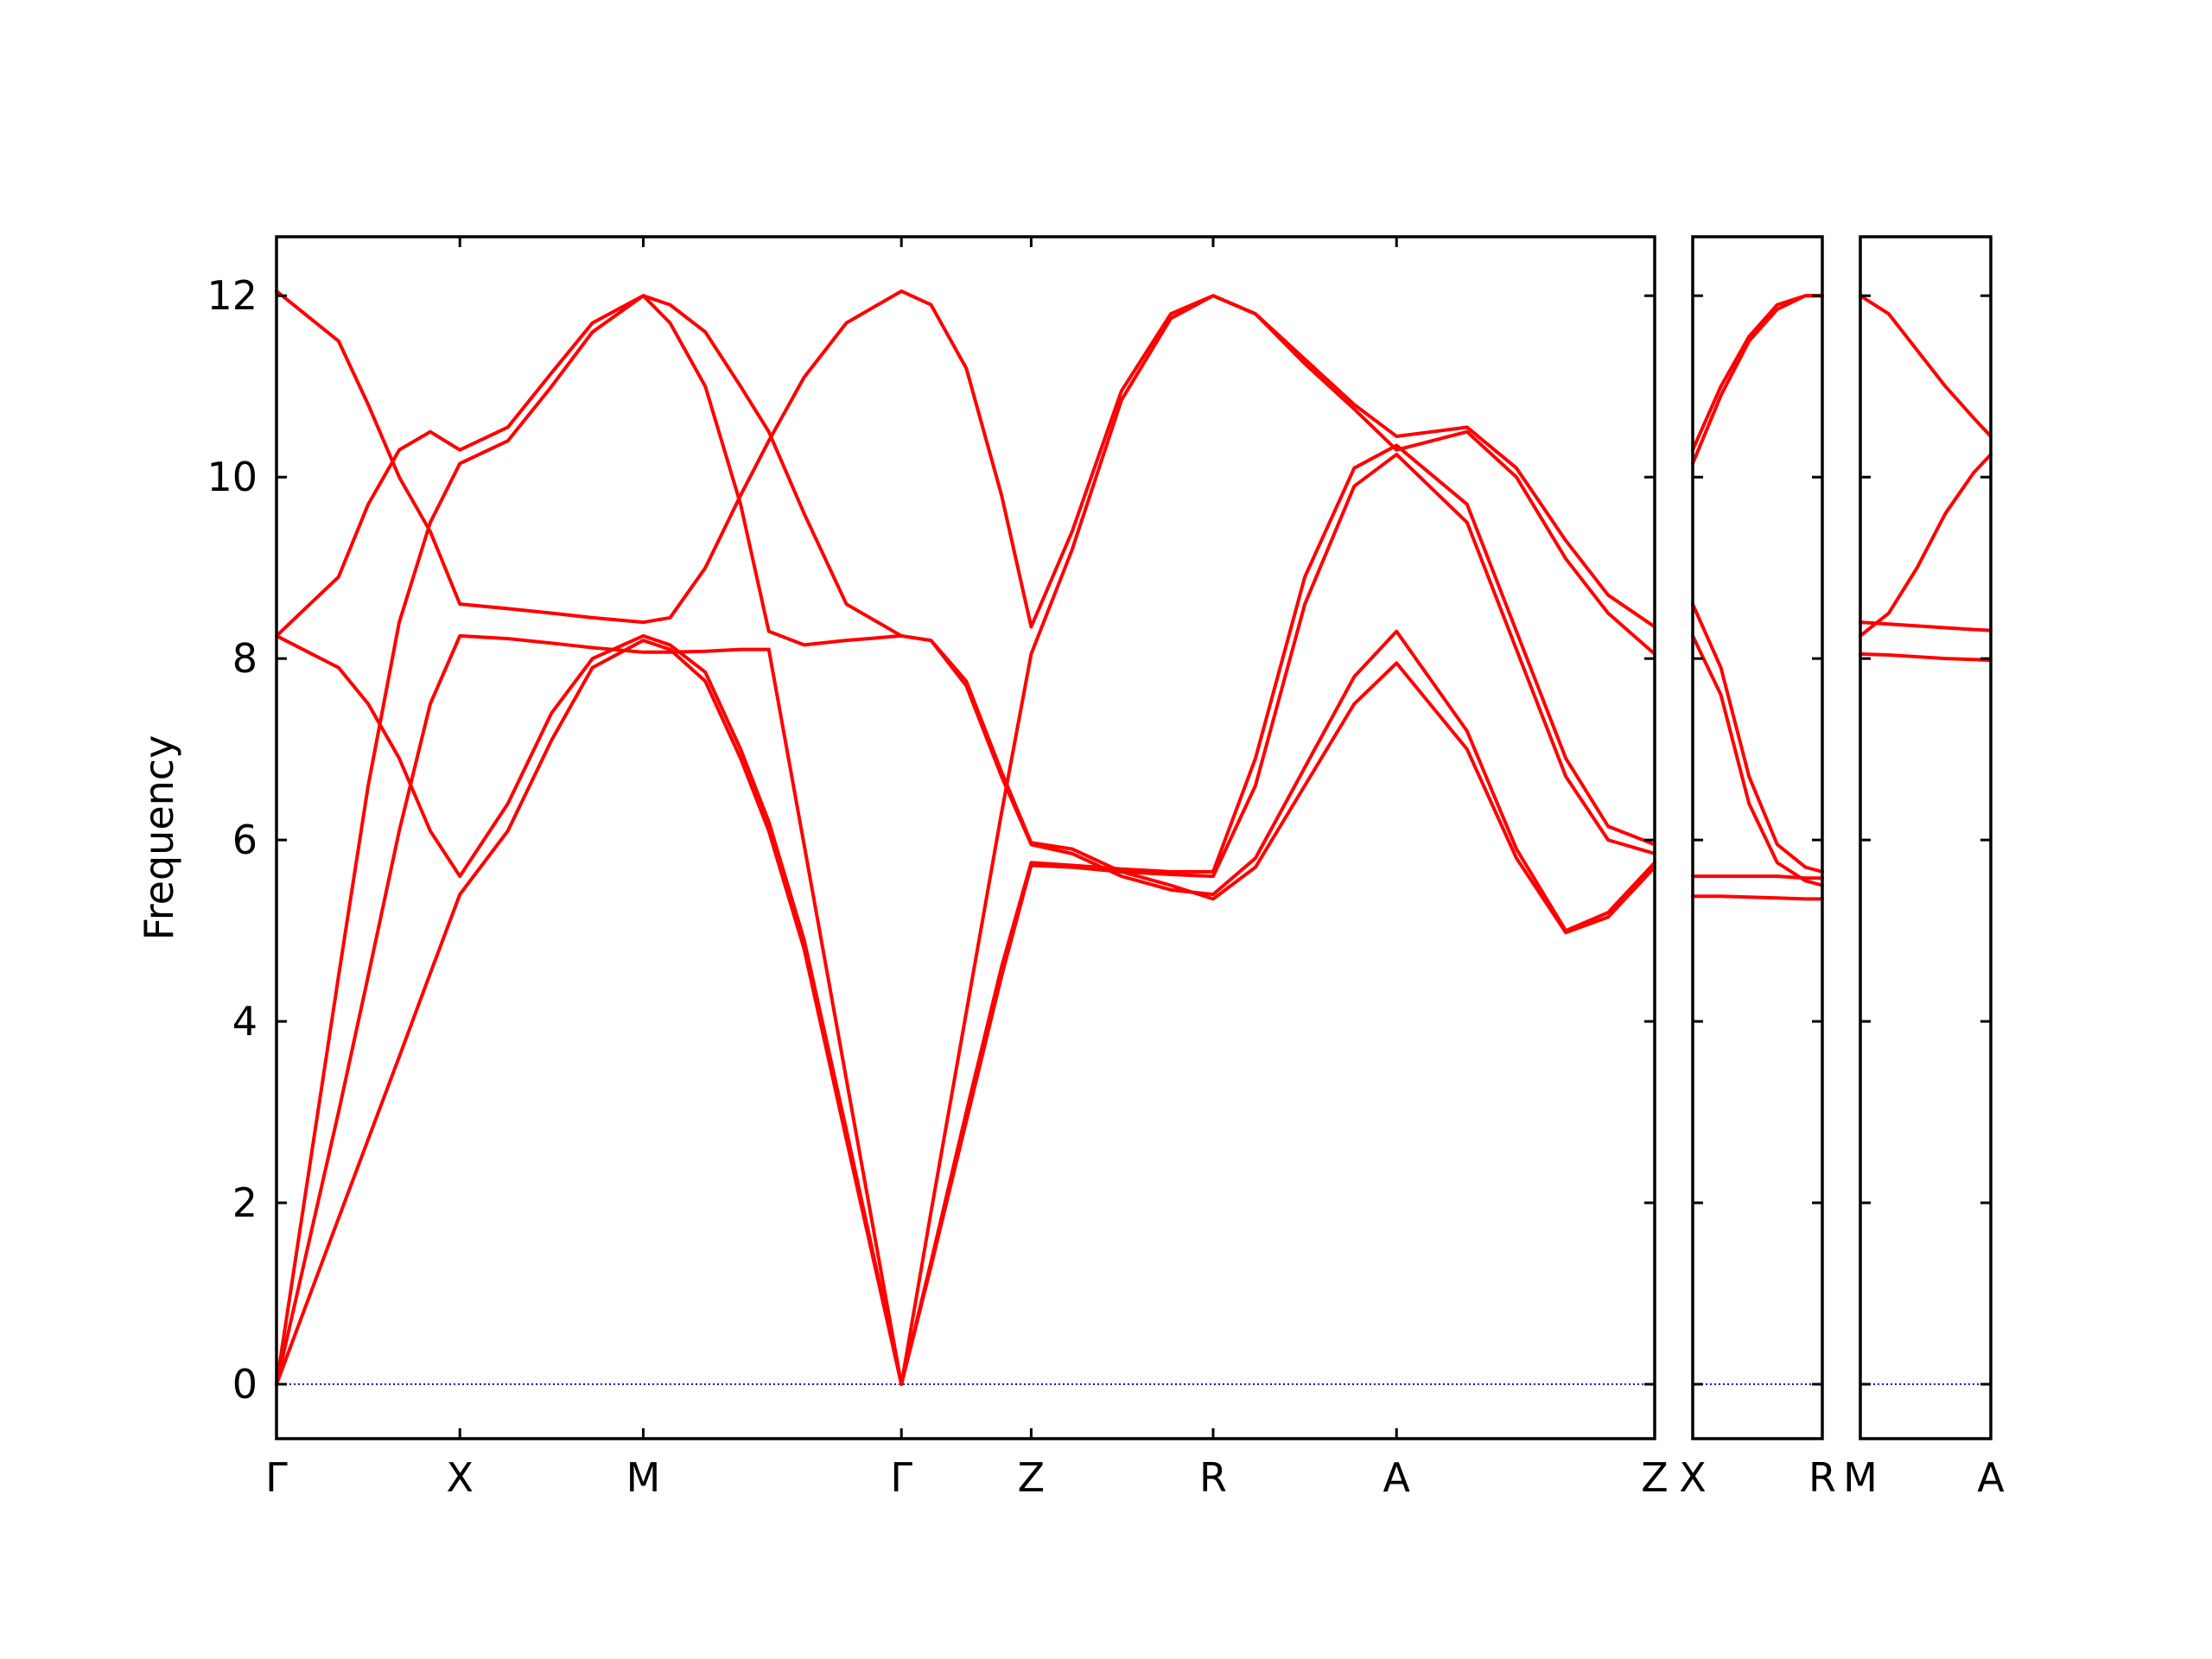 The image size is (2212, 1659). I want to click on y-tick-label: 0, so click(244, 1384).